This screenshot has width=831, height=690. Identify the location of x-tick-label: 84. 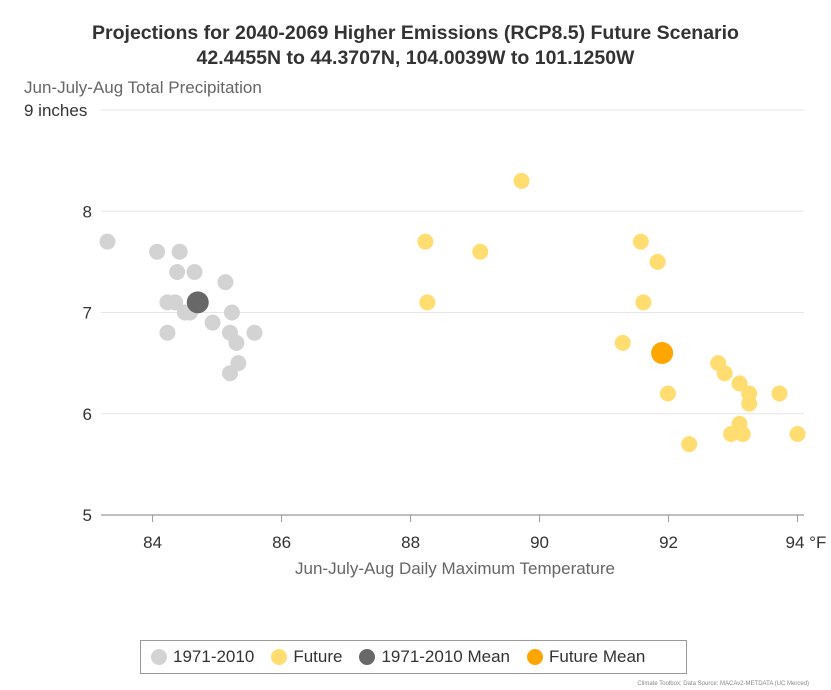
(152, 542).